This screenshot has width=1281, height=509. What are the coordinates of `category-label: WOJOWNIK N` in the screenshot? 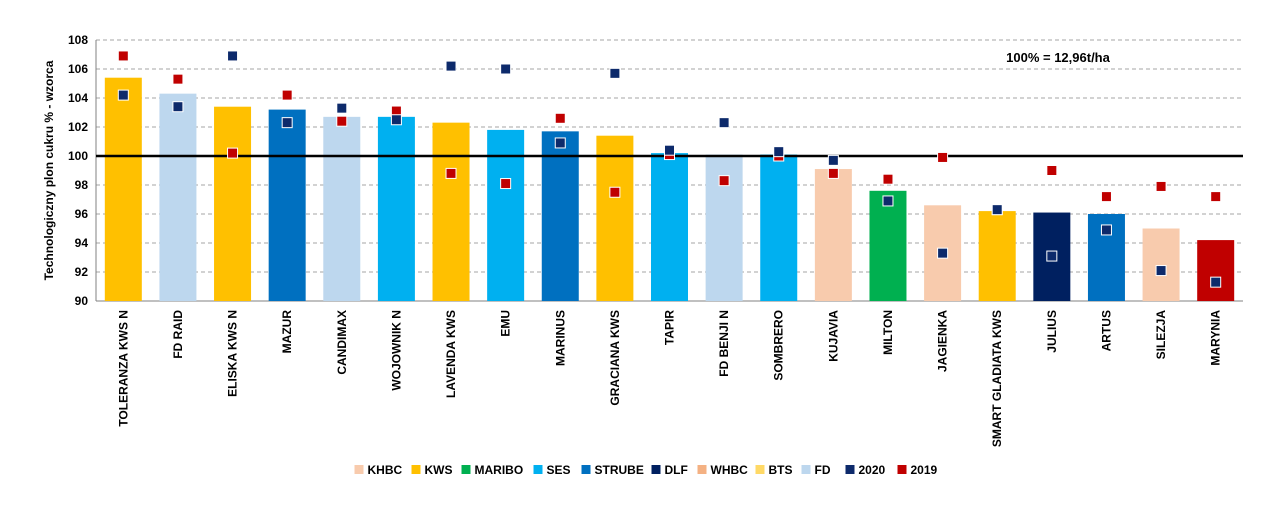 It's located at (396, 350).